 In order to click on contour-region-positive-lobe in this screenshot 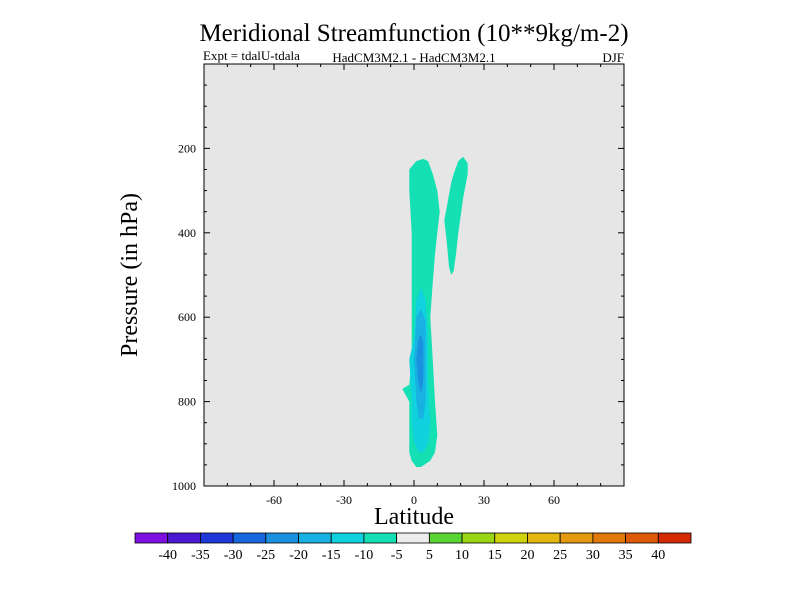, I will do `click(456, 215)`.